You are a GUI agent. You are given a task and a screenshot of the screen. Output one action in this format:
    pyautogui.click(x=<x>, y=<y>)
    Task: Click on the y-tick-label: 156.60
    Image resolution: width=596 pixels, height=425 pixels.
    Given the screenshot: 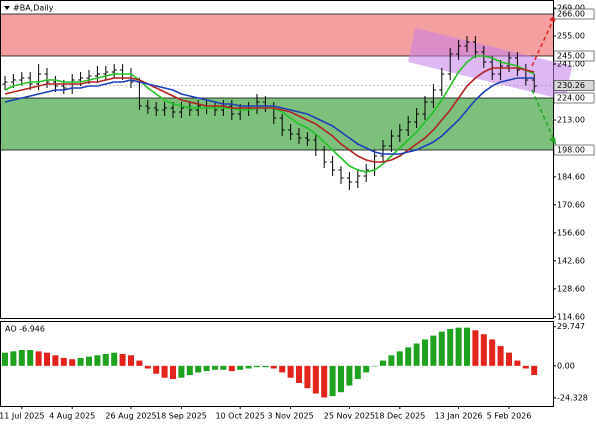 What is the action you would take?
    pyautogui.click(x=571, y=232)
    